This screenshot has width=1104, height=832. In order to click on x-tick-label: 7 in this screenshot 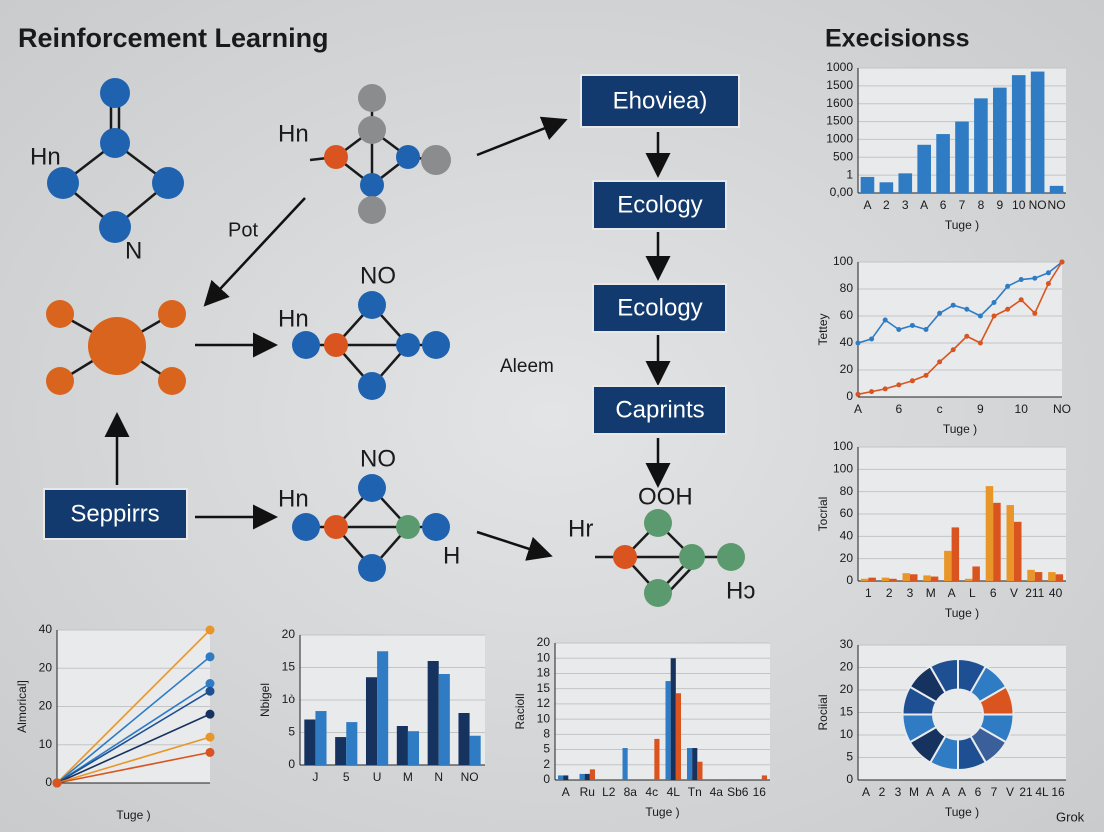, I will do `click(994, 792)`.